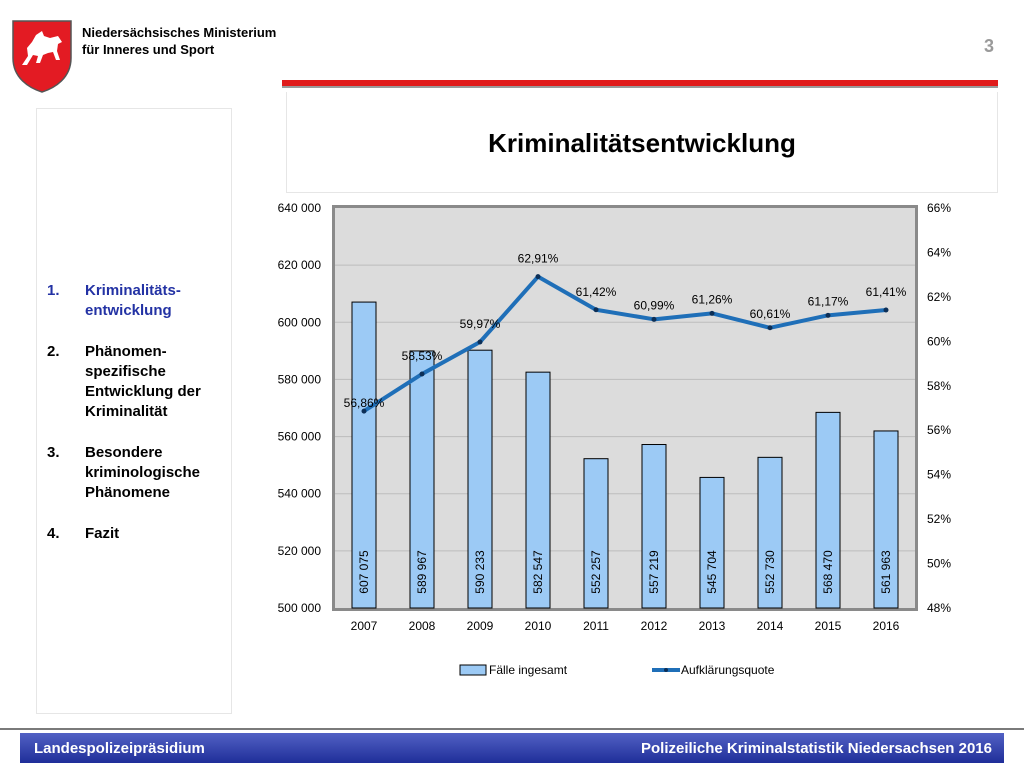 The width and height of the screenshot is (1024, 768). I want to click on x-tick-label: 2007, so click(364, 626).